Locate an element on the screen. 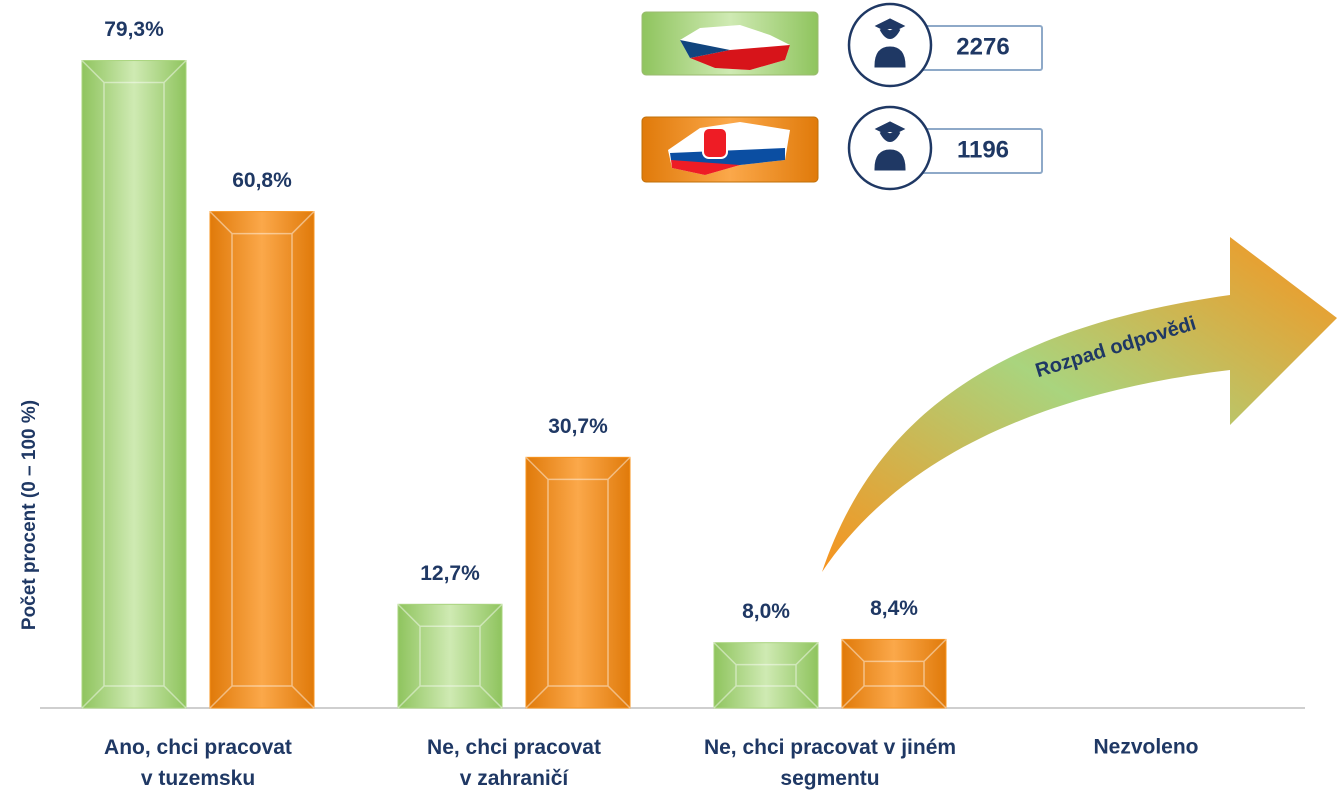 The height and width of the screenshot is (796, 1337). legend-count: 2276 is located at coordinates (982, 46).